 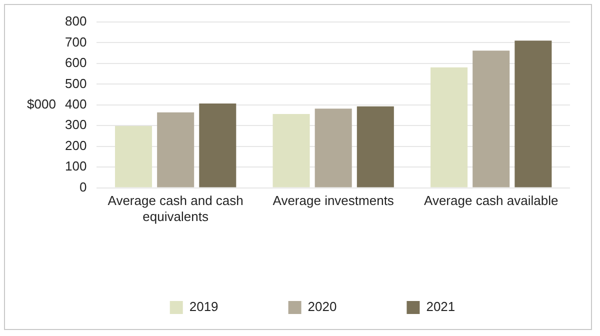 What do you see at coordinates (41, 104) in the screenshot?
I see `y-axis-title: $000` at bounding box center [41, 104].